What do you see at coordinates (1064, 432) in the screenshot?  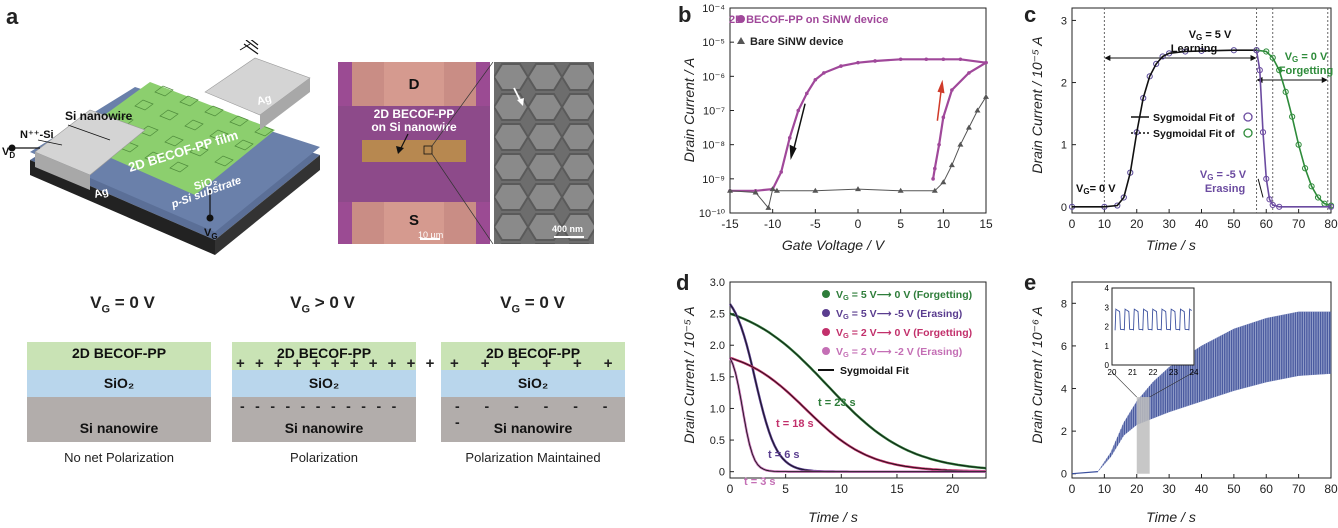 I see `e-ytick-label-1: 2` at bounding box center [1064, 432].